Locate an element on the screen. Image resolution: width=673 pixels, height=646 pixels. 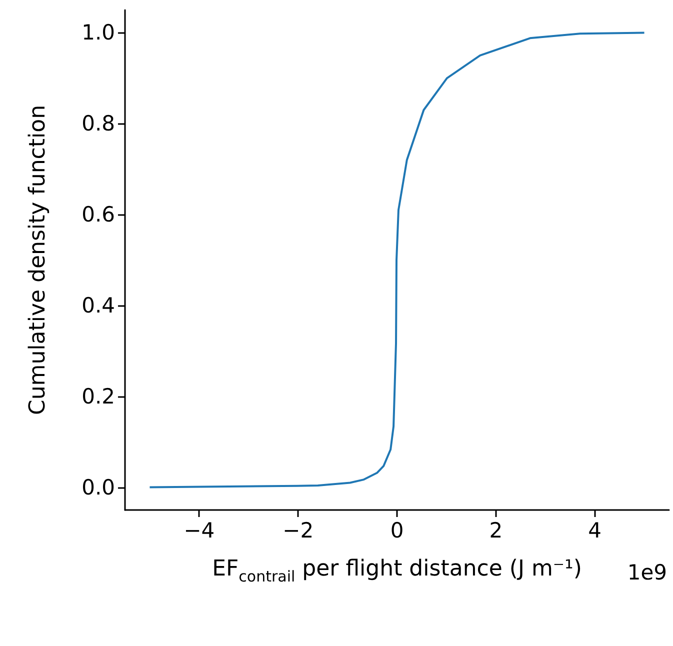
x-tick-label: 2 is located at coordinates (496, 530).